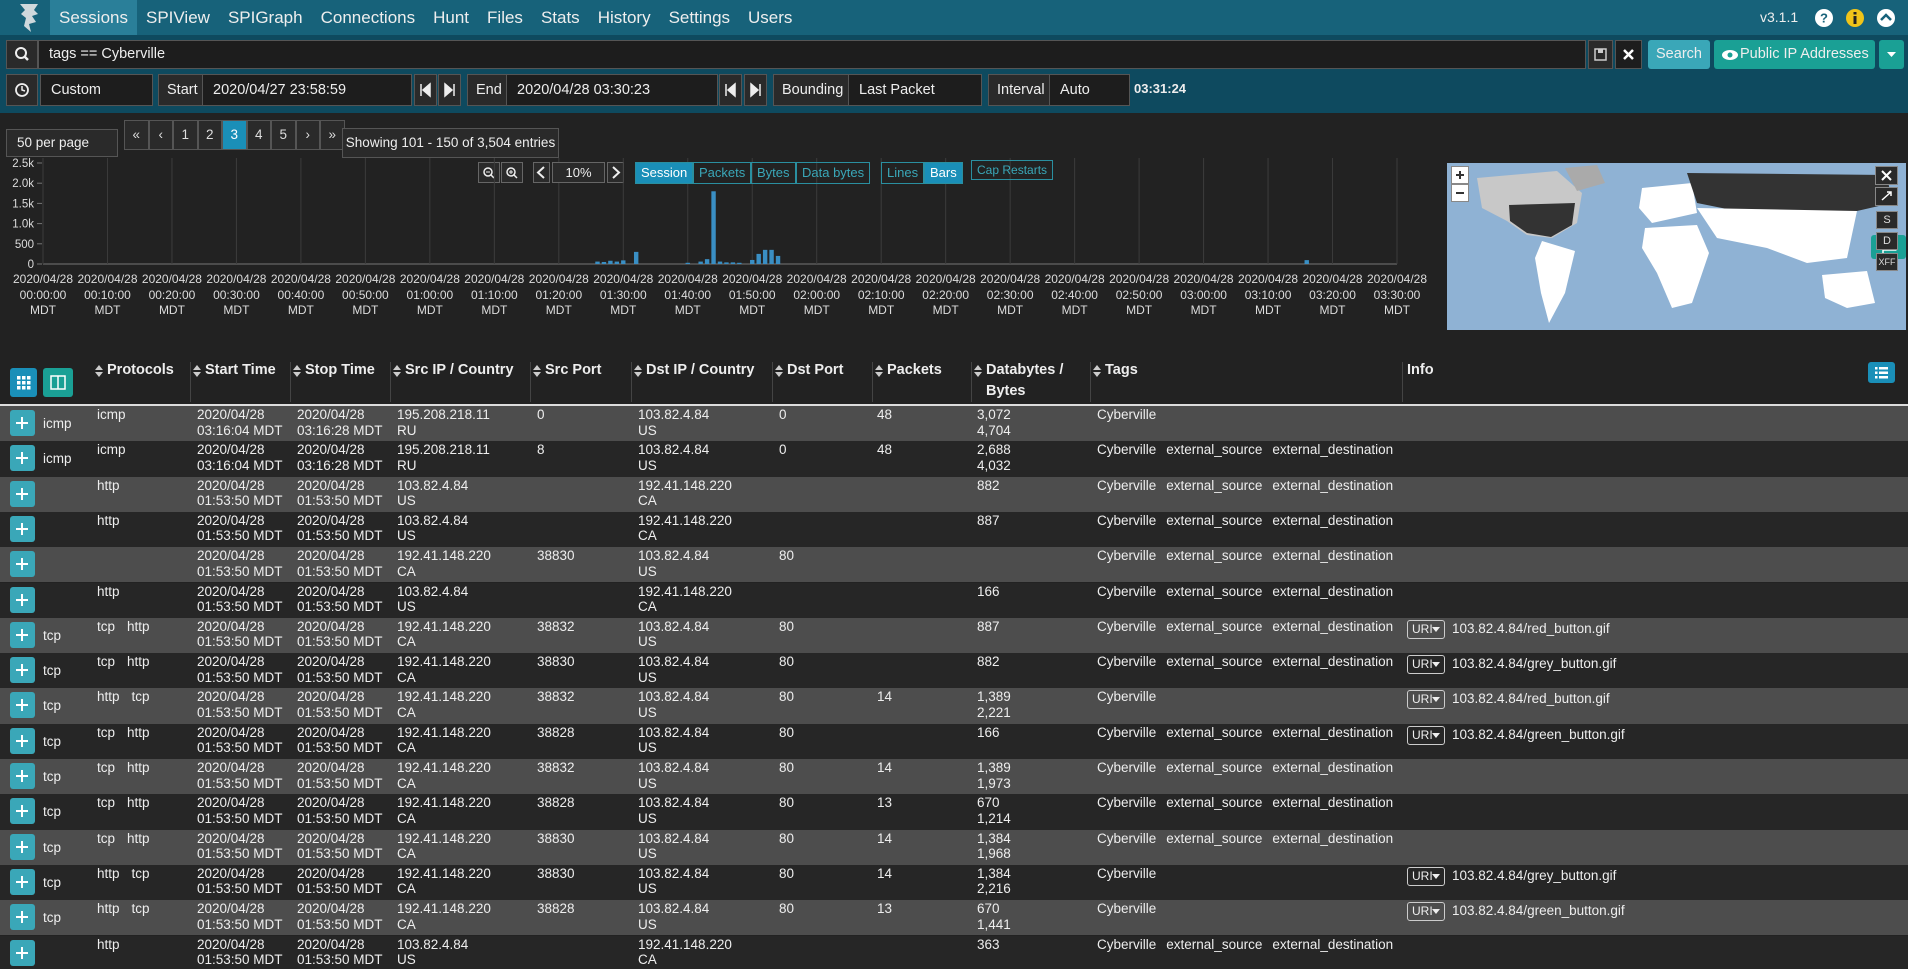  I want to click on column-header: Src IP / Country, so click(459, 370).